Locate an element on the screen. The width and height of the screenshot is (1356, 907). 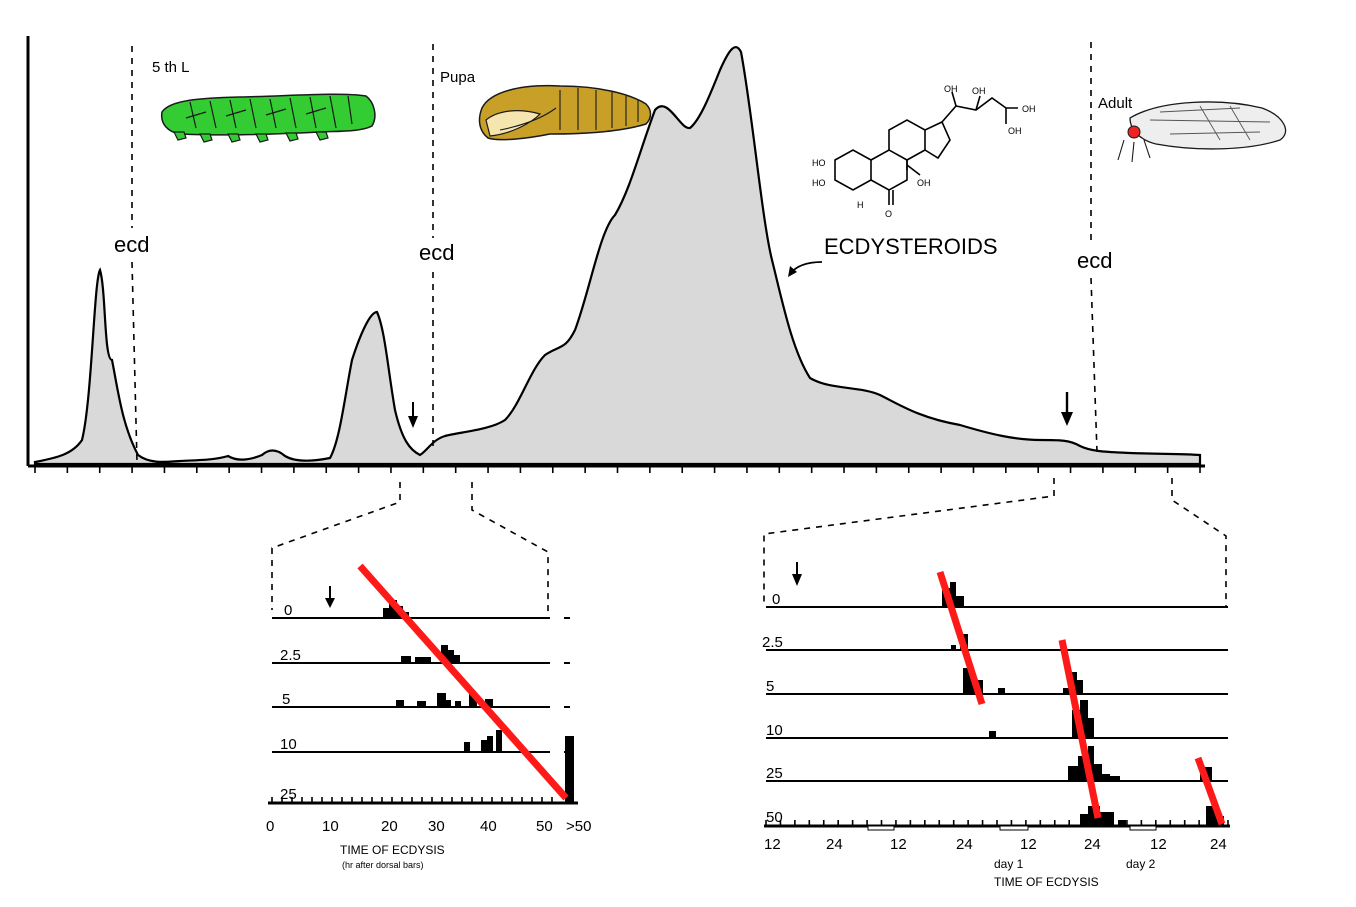
ecd-label-1: ecd is located at coordinates (131, 244).